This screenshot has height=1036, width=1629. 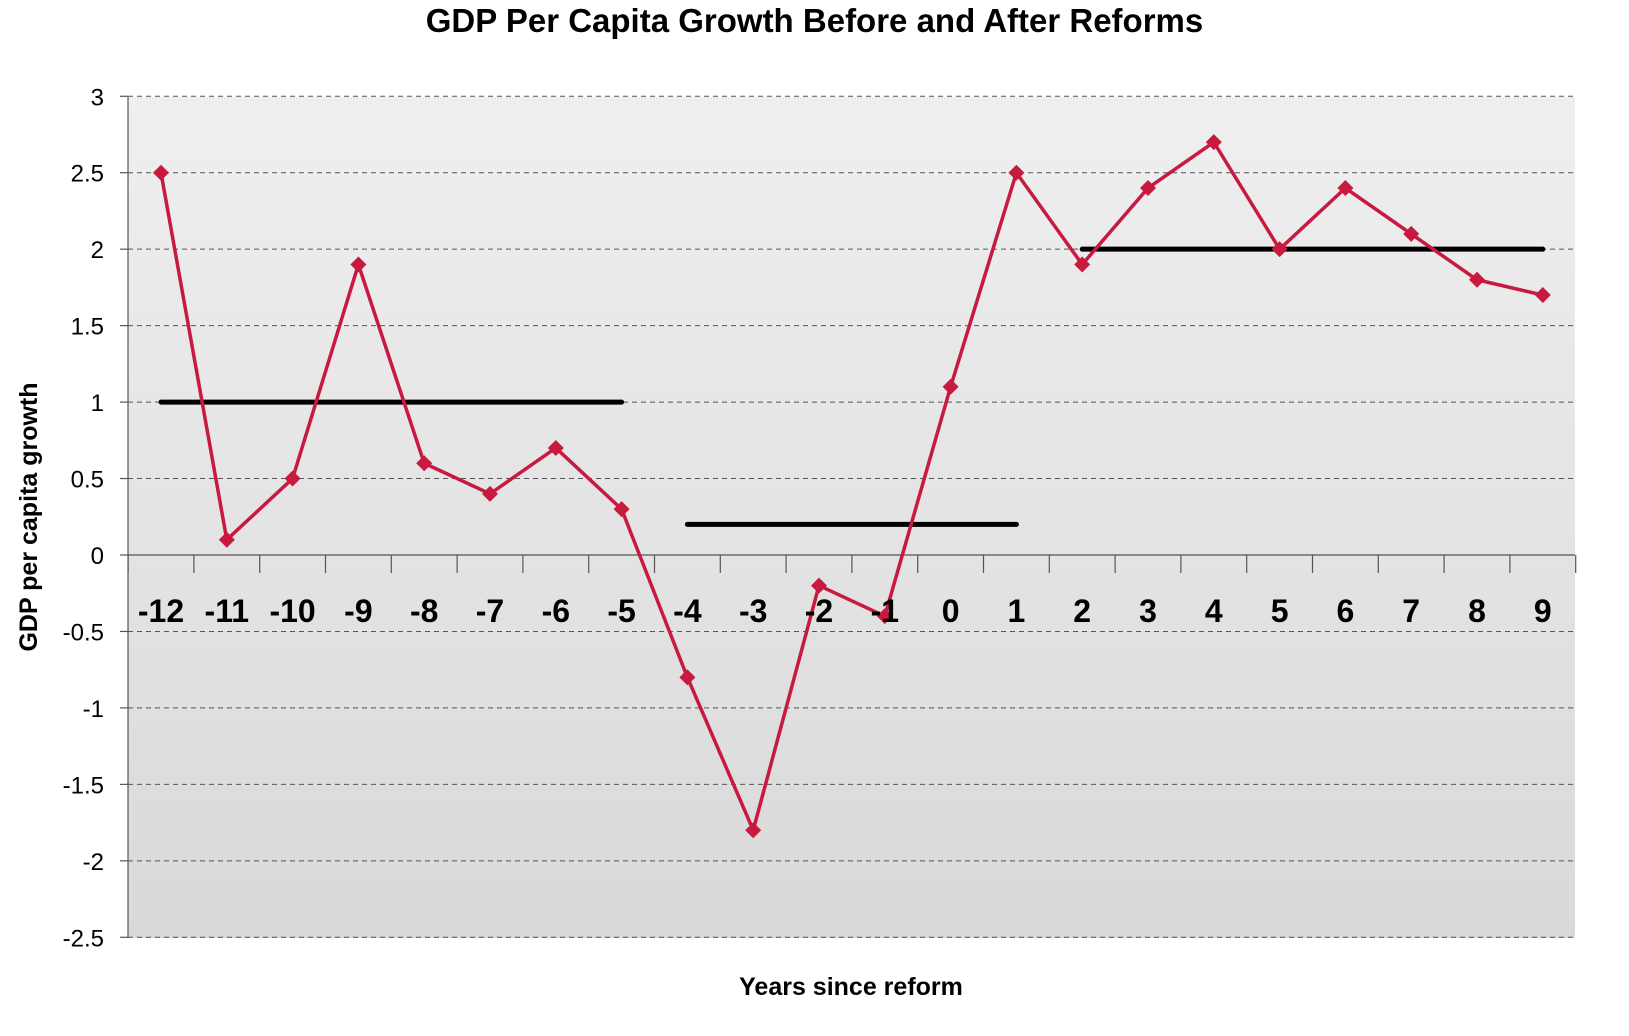 I want to click on x-tick-label: -8, so click(x=424, y=611).